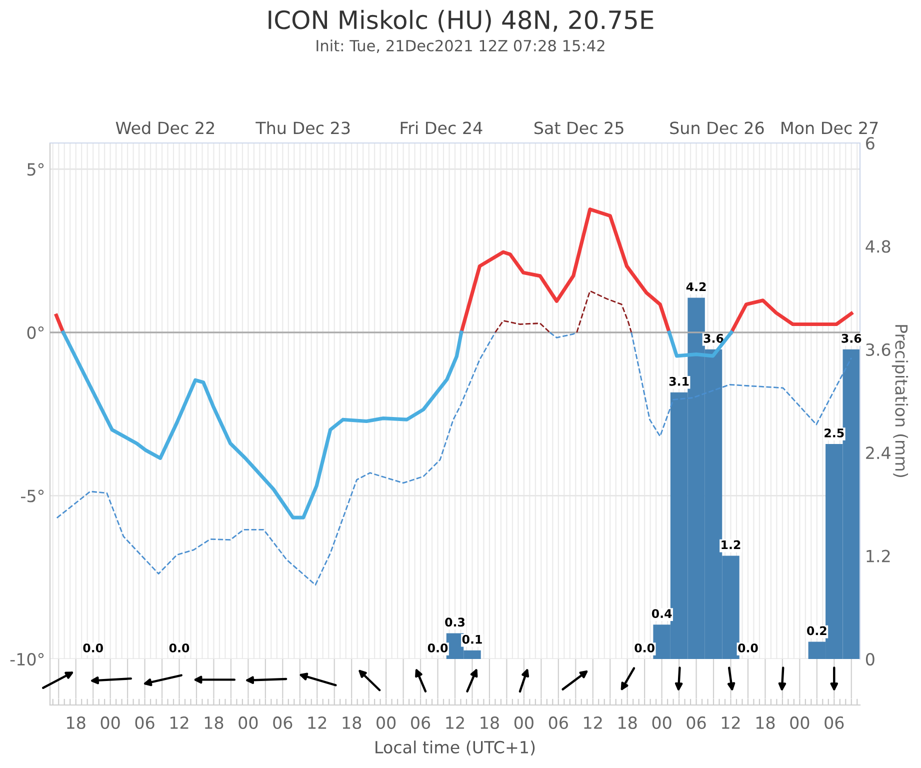 This screenshot has width=921, height=768. Describe the element at coordinates (165, 127) in the screenshot. I see `x2-tick-label: Wed Dec 22` at that location.